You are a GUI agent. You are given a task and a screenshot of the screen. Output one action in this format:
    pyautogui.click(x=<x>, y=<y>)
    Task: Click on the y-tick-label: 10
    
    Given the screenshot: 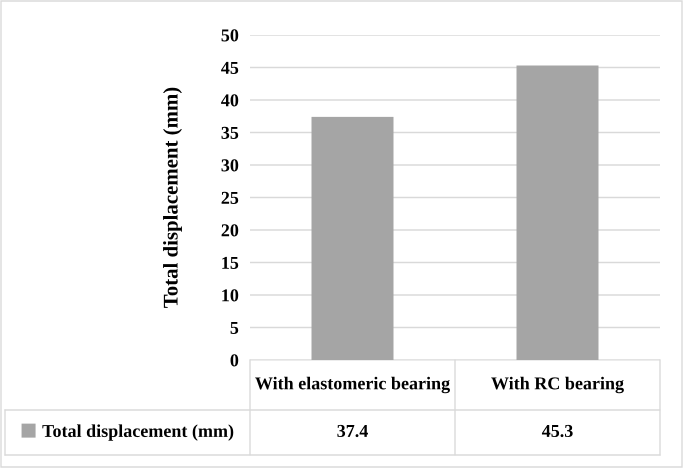 What is the action you would take?
    pyautogui.click(x=230, y=295)
    